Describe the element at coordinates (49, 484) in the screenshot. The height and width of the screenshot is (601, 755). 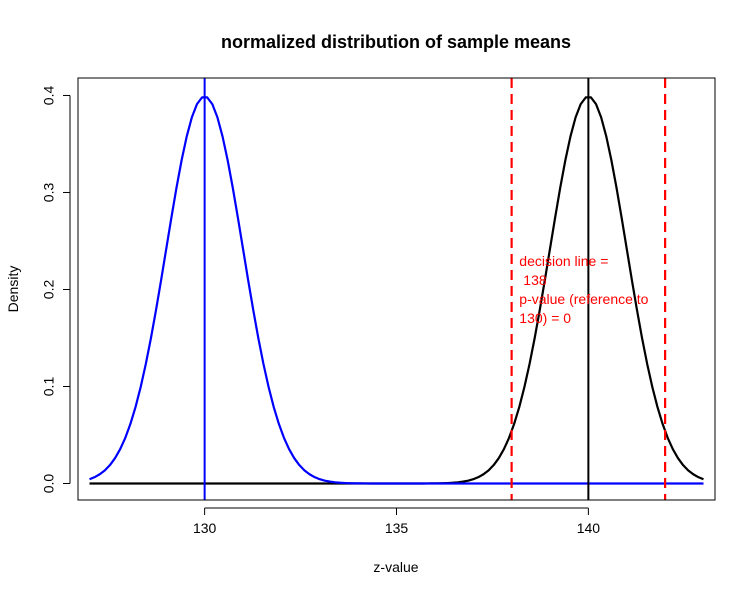
I see `y-tick-label: 0.0` at that location.